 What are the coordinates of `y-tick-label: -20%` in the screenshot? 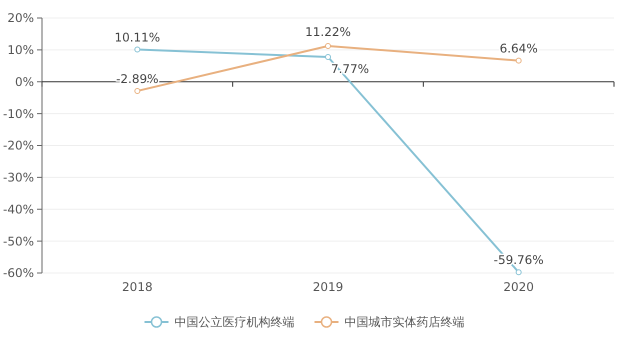 It's located at (18, 145).